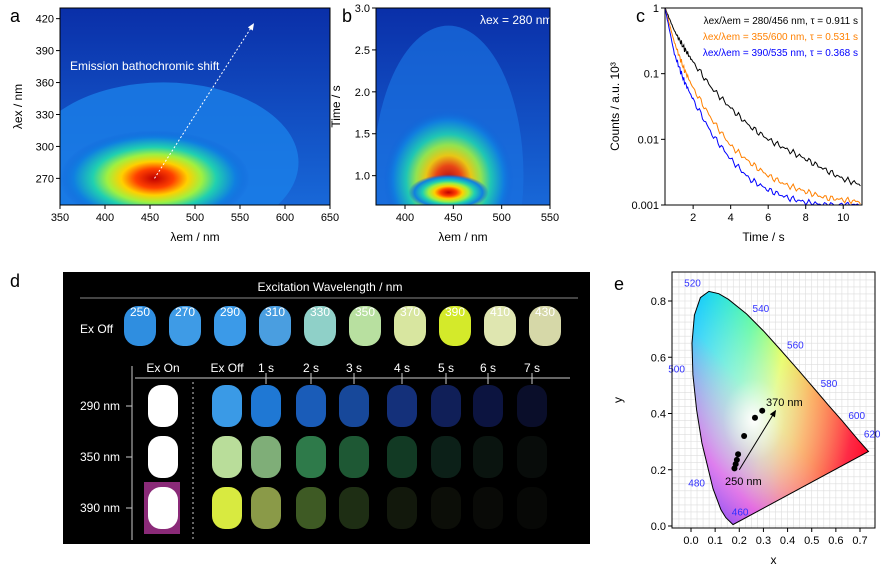  Describe the element at coordinates (410, 312) in the screenshot. I see `wavelength-label: 370` at that location.